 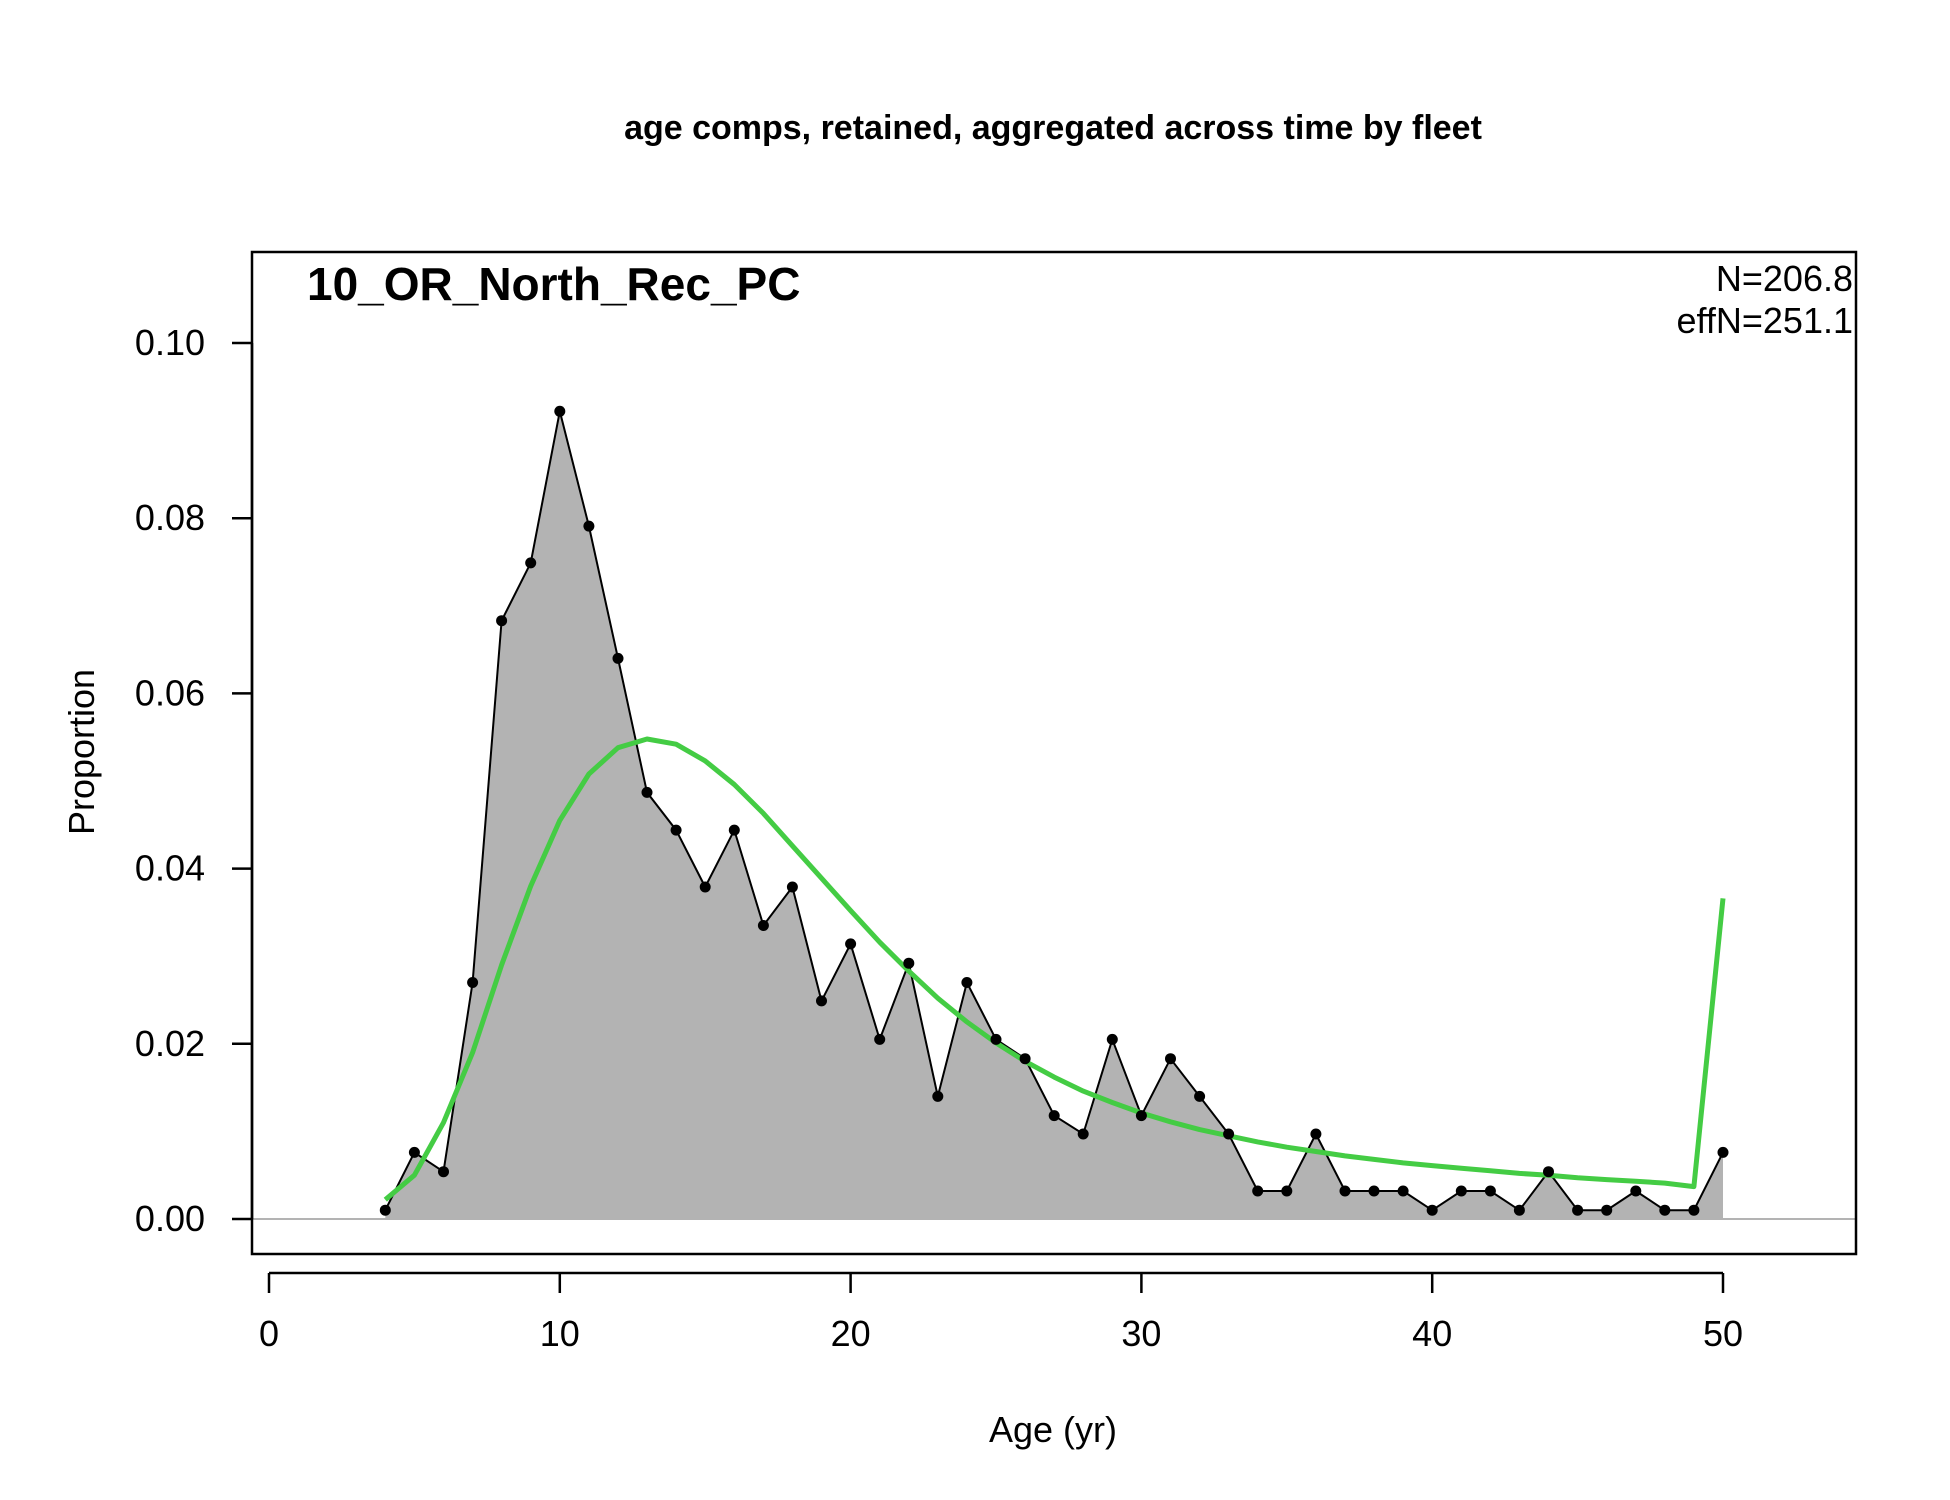 I want to click on y-tick-label: 0.10, so click(x=170, y=342).